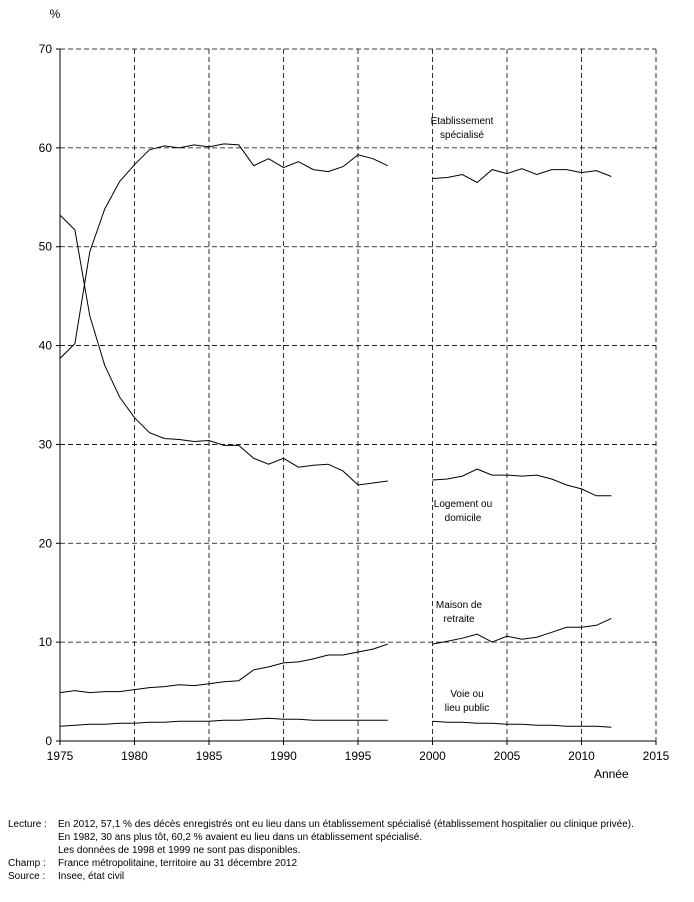  I want to click on series-label: domicile, so click(463, 518).